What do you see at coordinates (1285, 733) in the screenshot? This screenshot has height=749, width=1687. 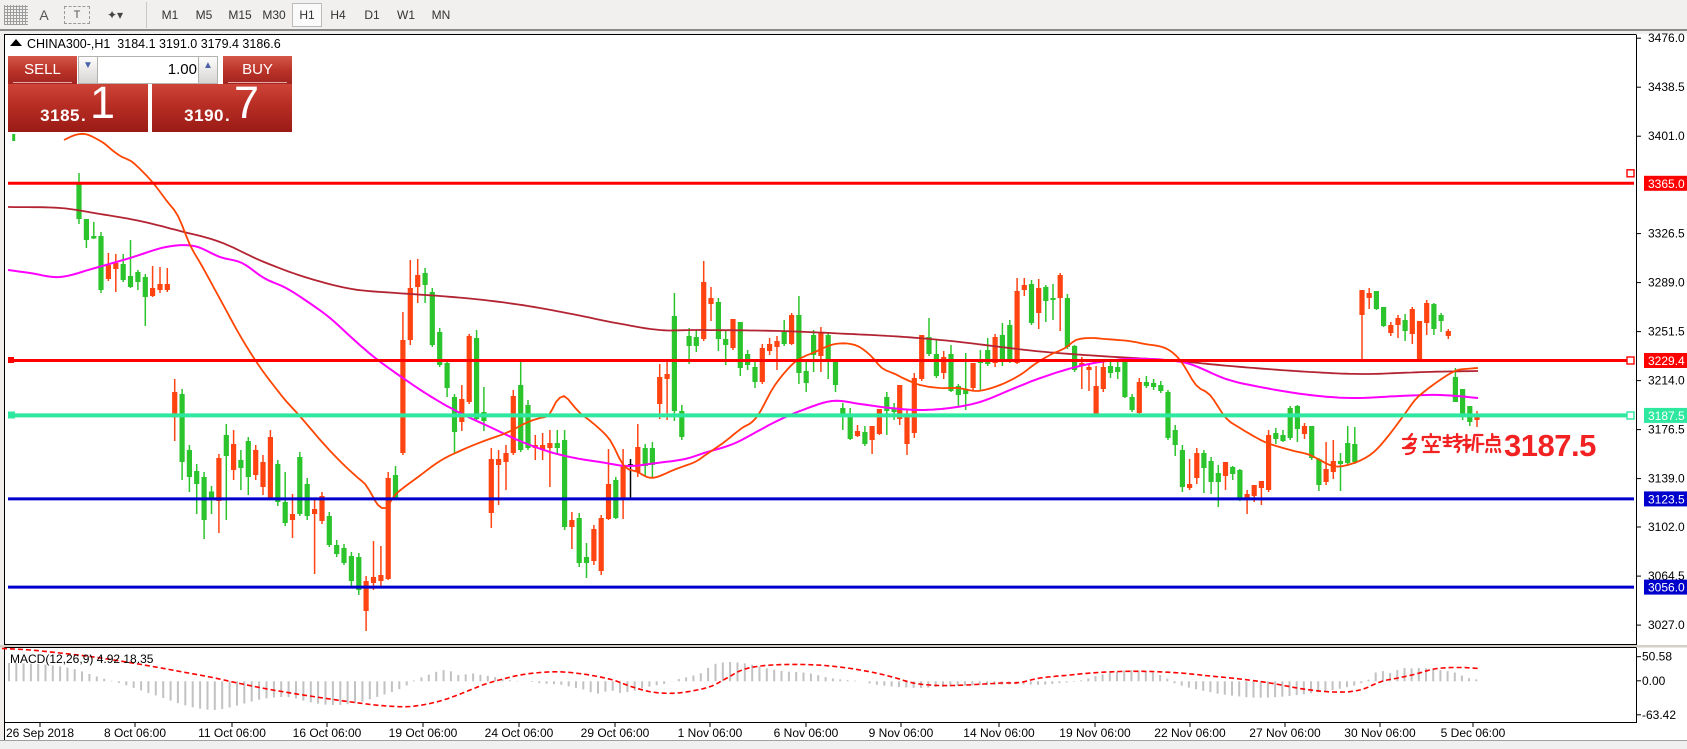 I see `svg-text: 27 Nov 06:00` at bounding box center [1285, 733].